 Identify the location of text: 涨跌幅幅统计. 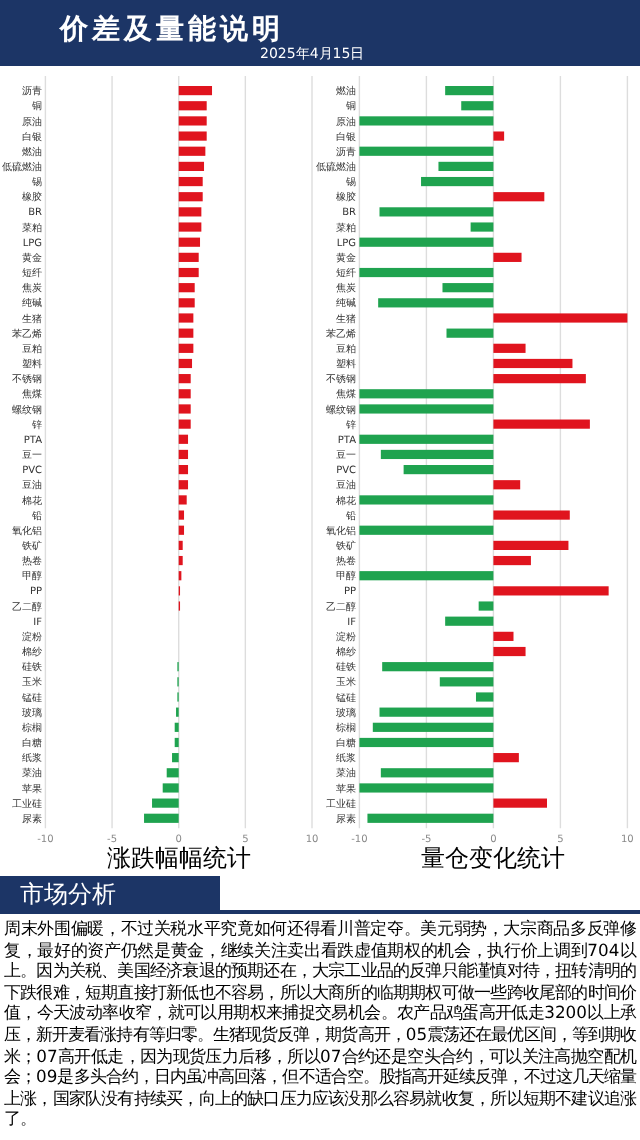
(178, 858).